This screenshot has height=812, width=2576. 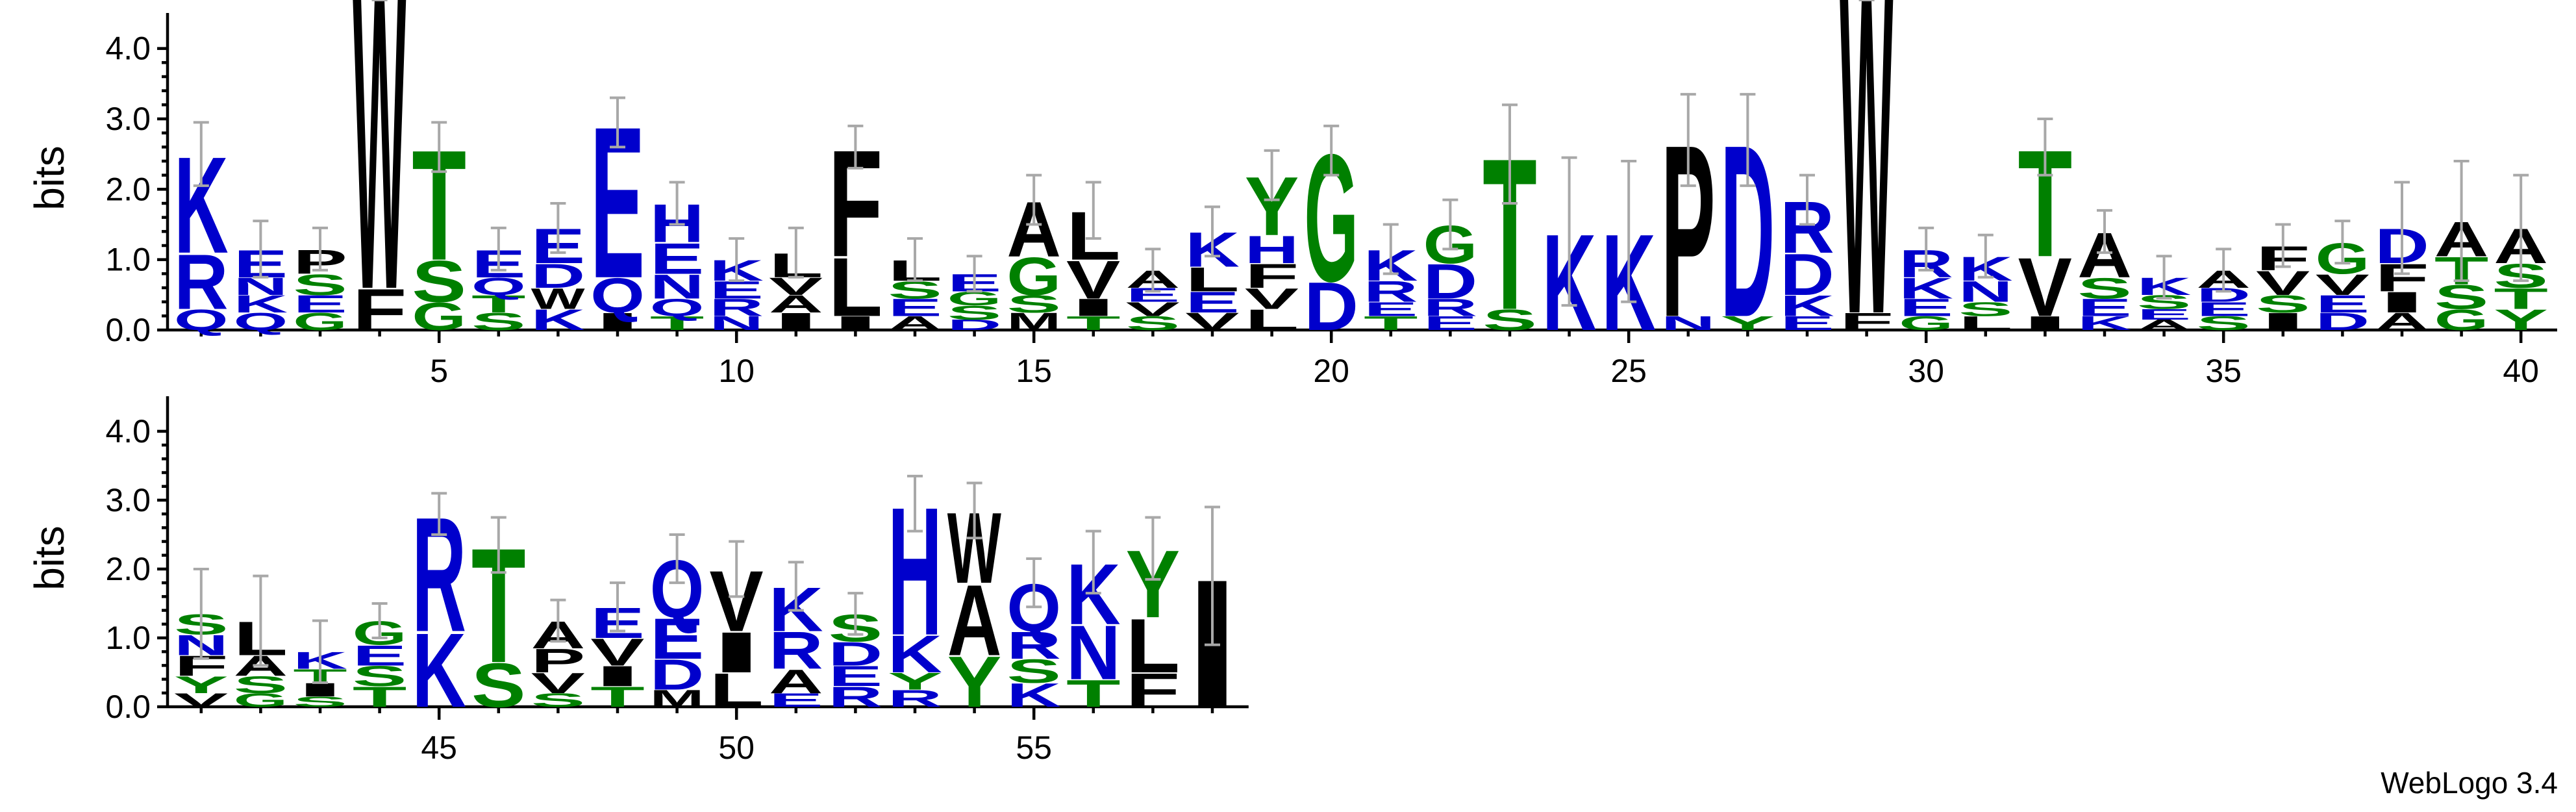 I want to click on x-tick-label: 50, so click(x=736, y=748).